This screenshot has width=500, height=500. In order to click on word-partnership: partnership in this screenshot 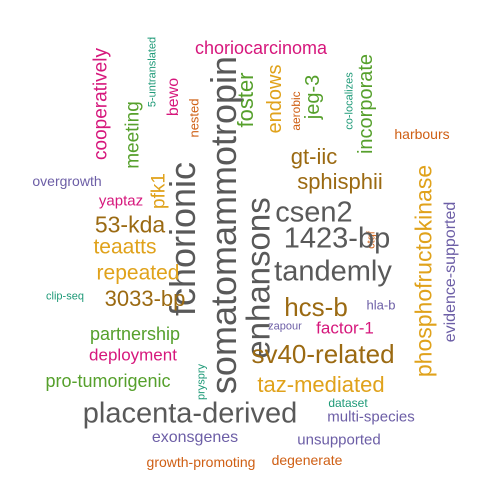, I will do `click(135, 334)`.